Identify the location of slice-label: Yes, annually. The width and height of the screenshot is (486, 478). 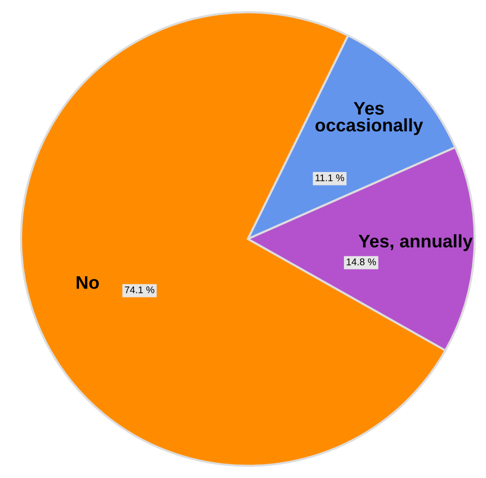
(415, 243).